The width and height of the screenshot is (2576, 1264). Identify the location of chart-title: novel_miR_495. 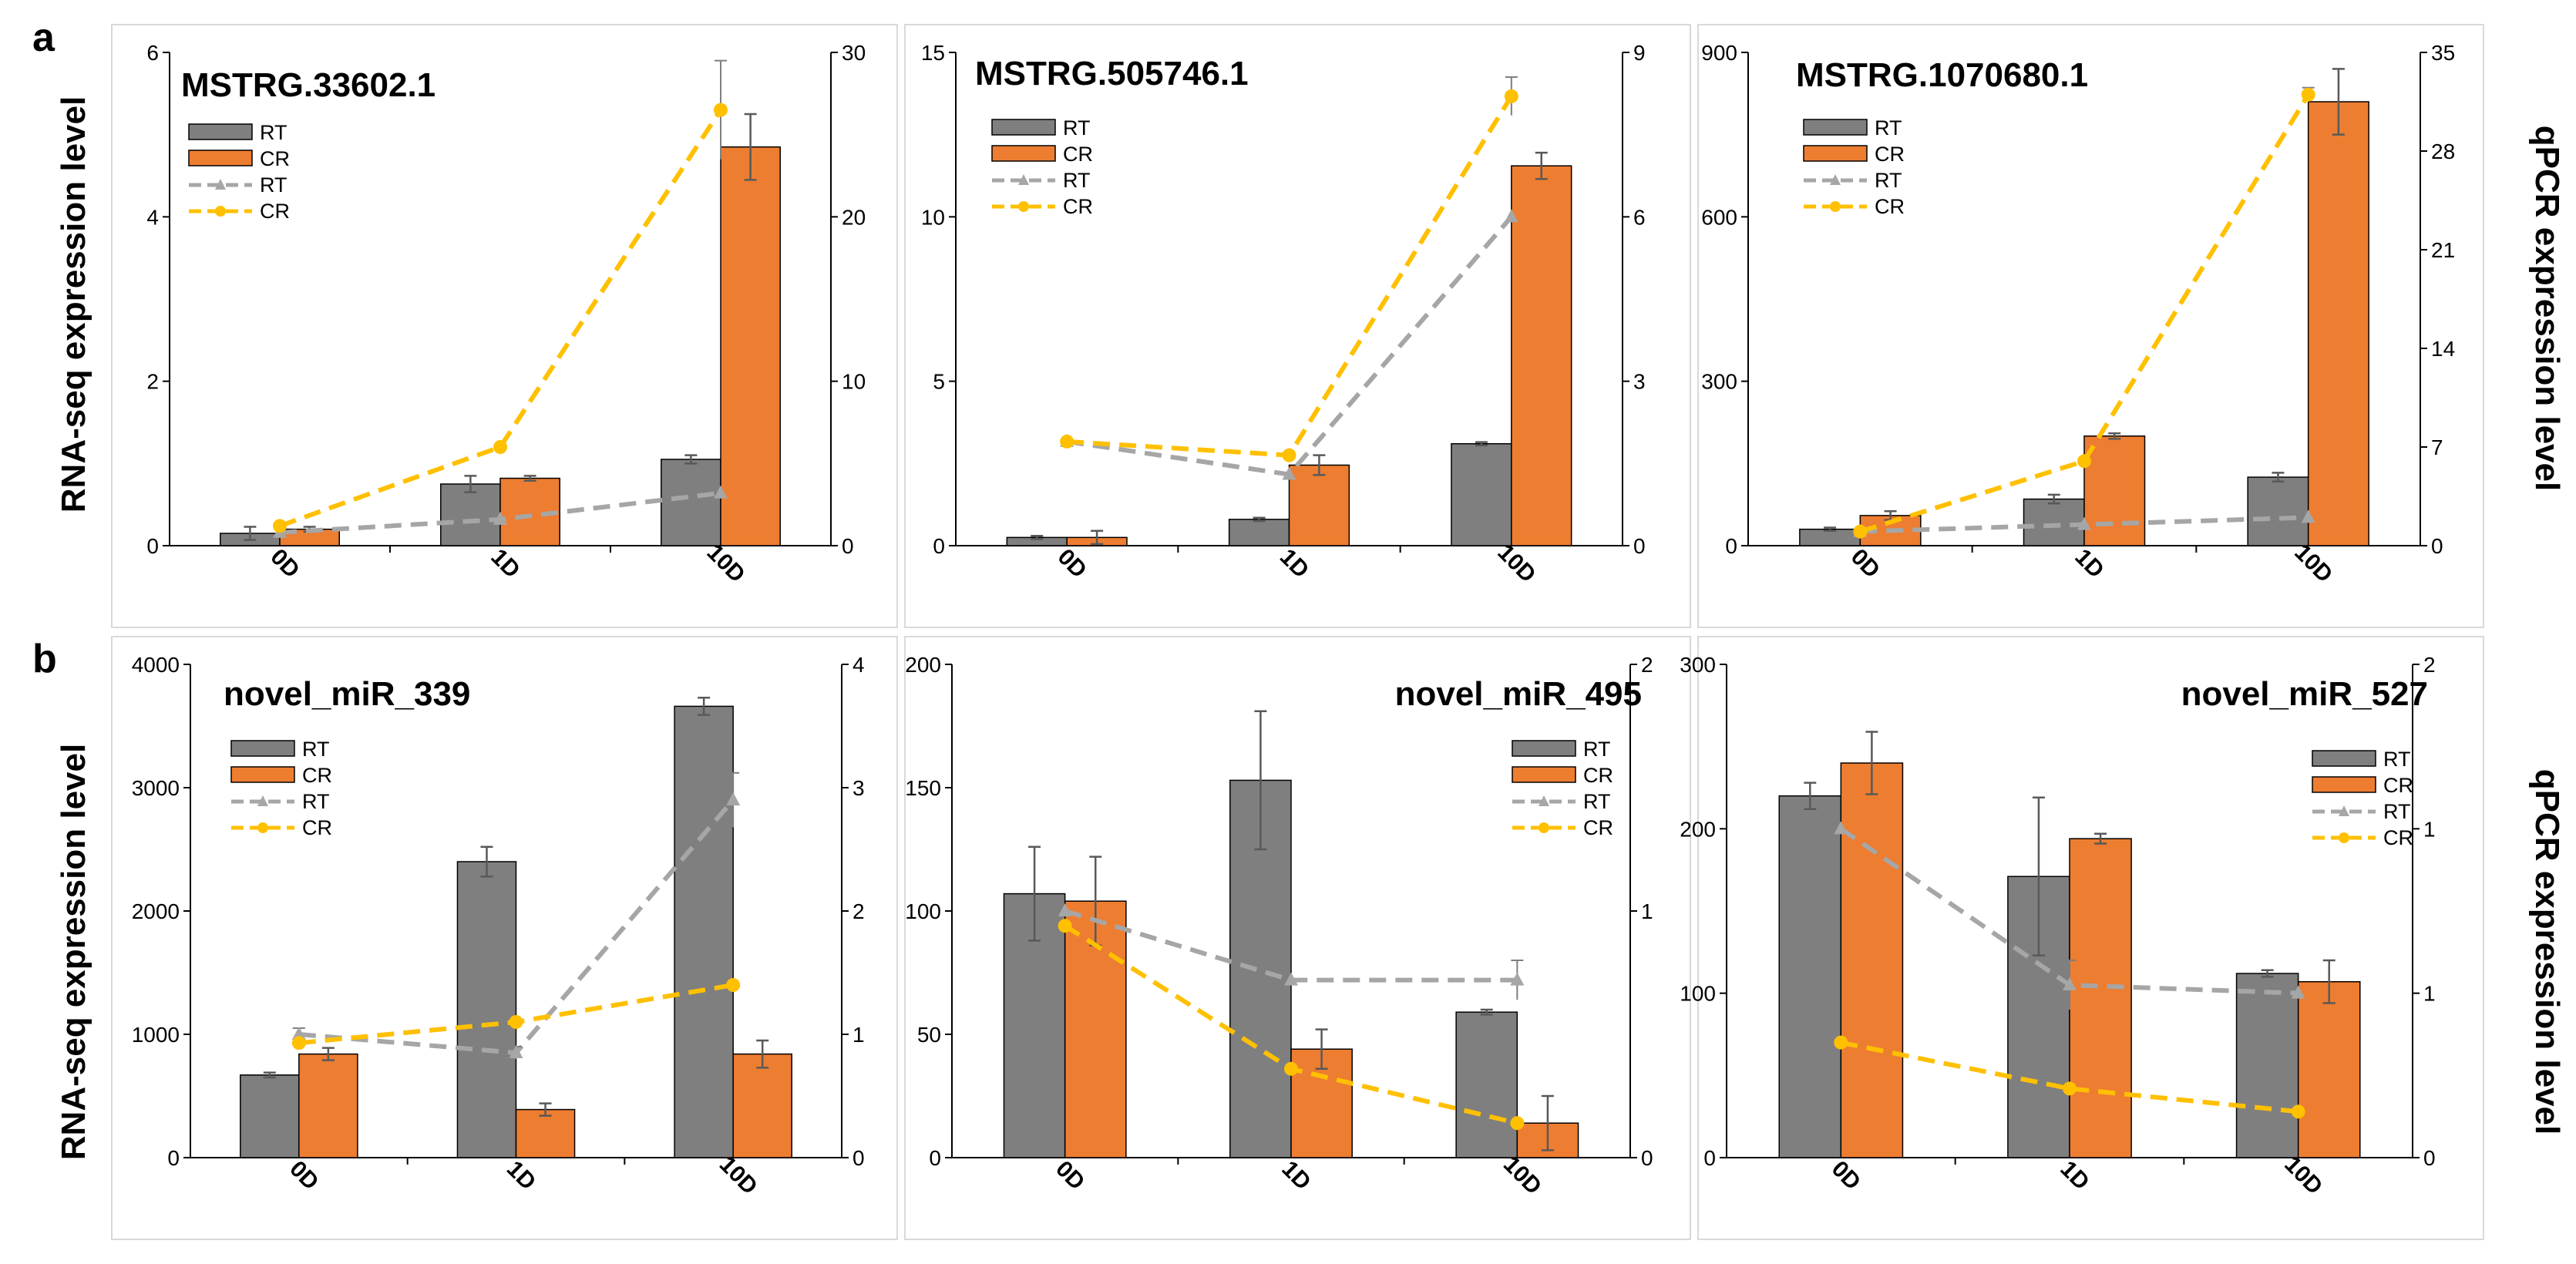
(1518, 694).